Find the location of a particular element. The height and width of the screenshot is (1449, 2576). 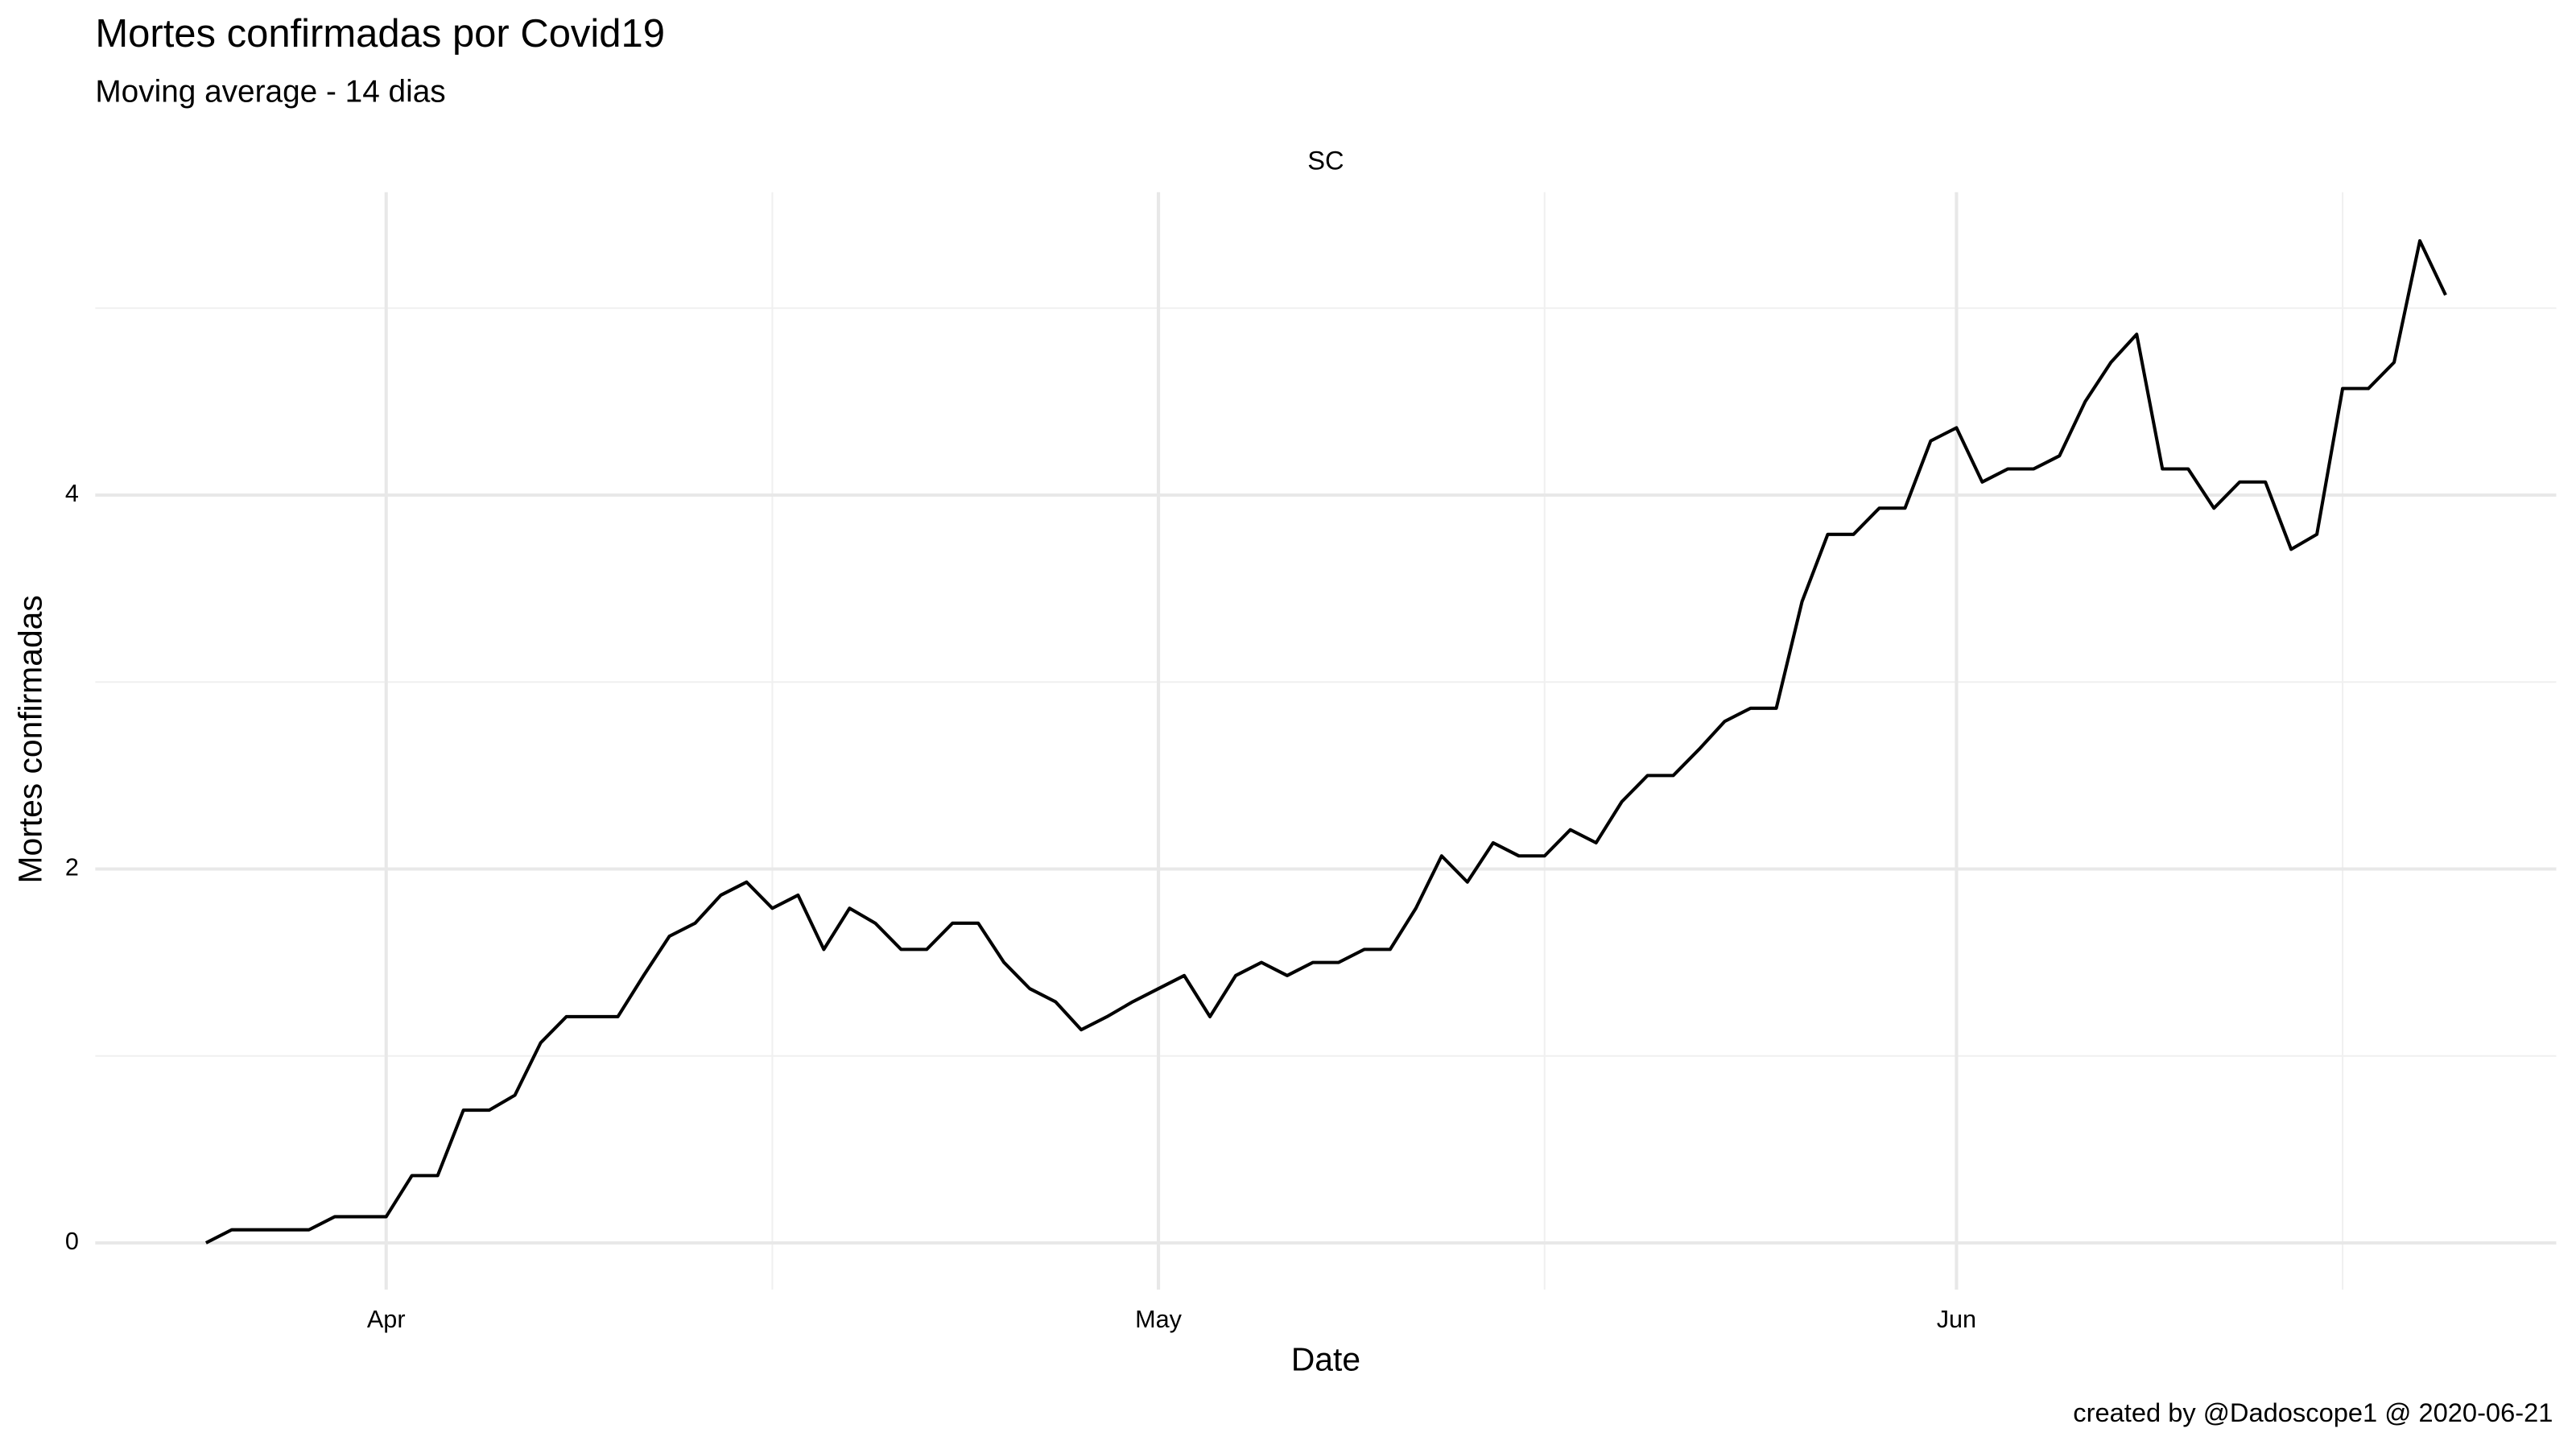

facet-label: SC is located at coordinates (1325, 160).